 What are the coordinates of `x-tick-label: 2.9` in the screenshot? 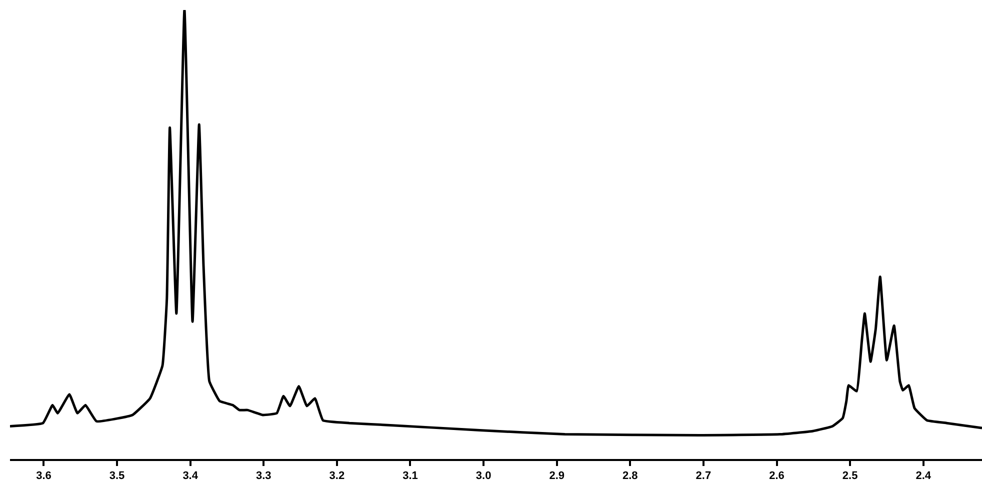 It's located at (556, 476).